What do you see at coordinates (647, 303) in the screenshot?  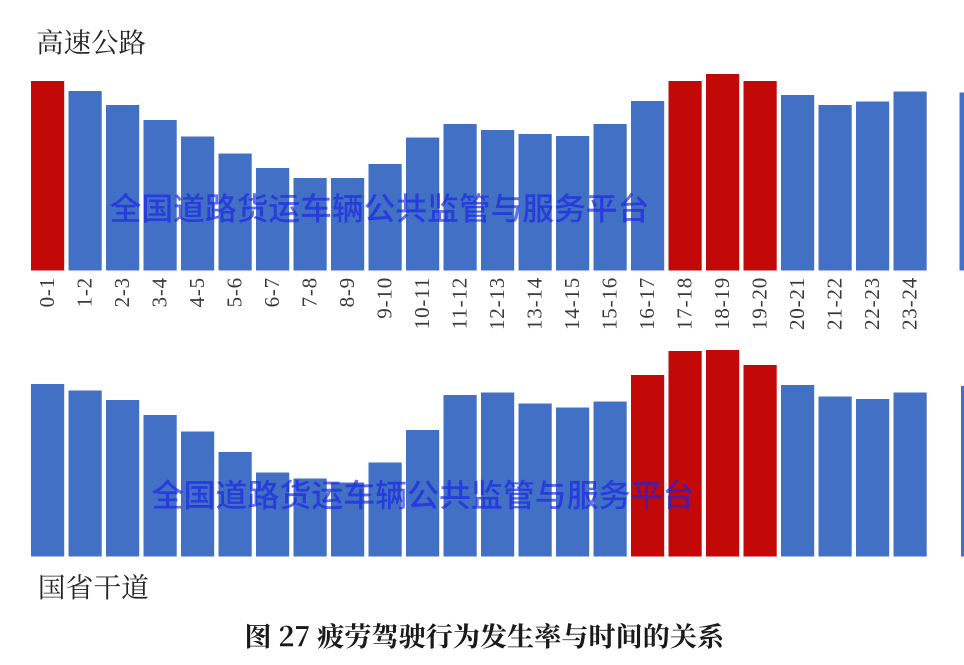 I see `svg-text: 16-17` at bounding box center [647, 303].